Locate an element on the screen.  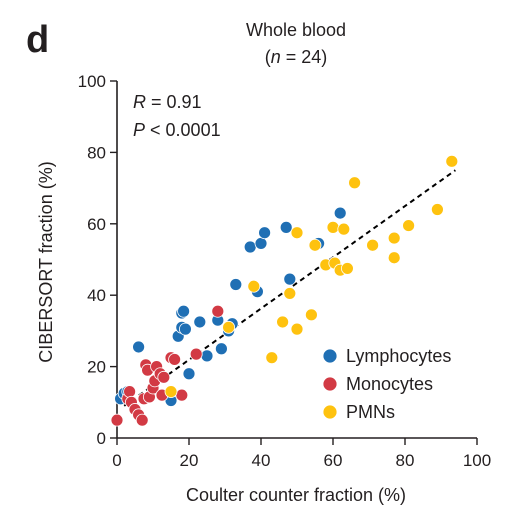
legend-item-lymphocytes: Lymphocytes is located at coordinates (386, 356).